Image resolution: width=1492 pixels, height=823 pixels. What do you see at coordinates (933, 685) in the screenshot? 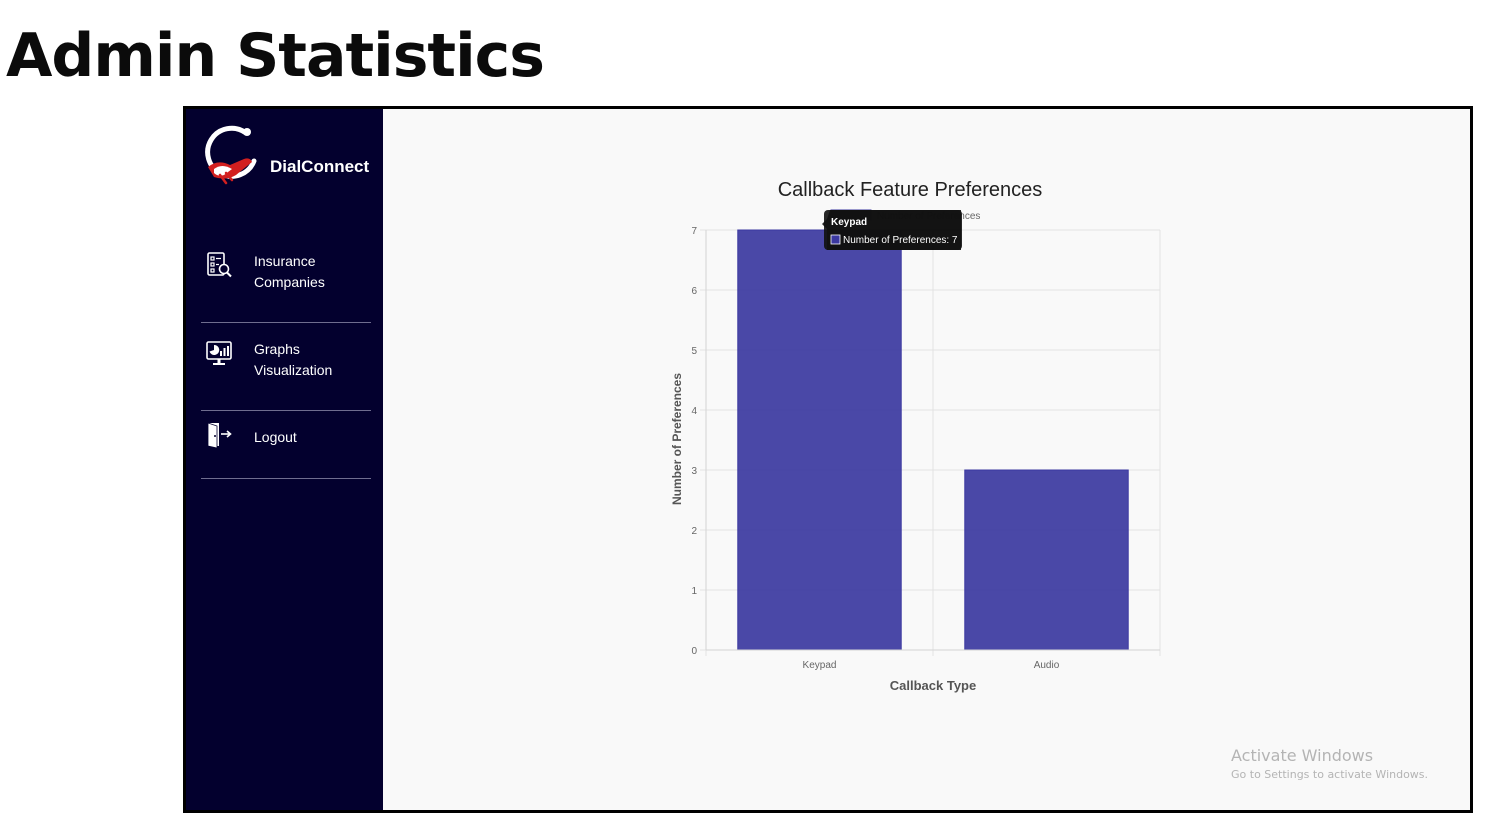
I see `x-axis-title: Callback Type` at bounding box center [933, 685].